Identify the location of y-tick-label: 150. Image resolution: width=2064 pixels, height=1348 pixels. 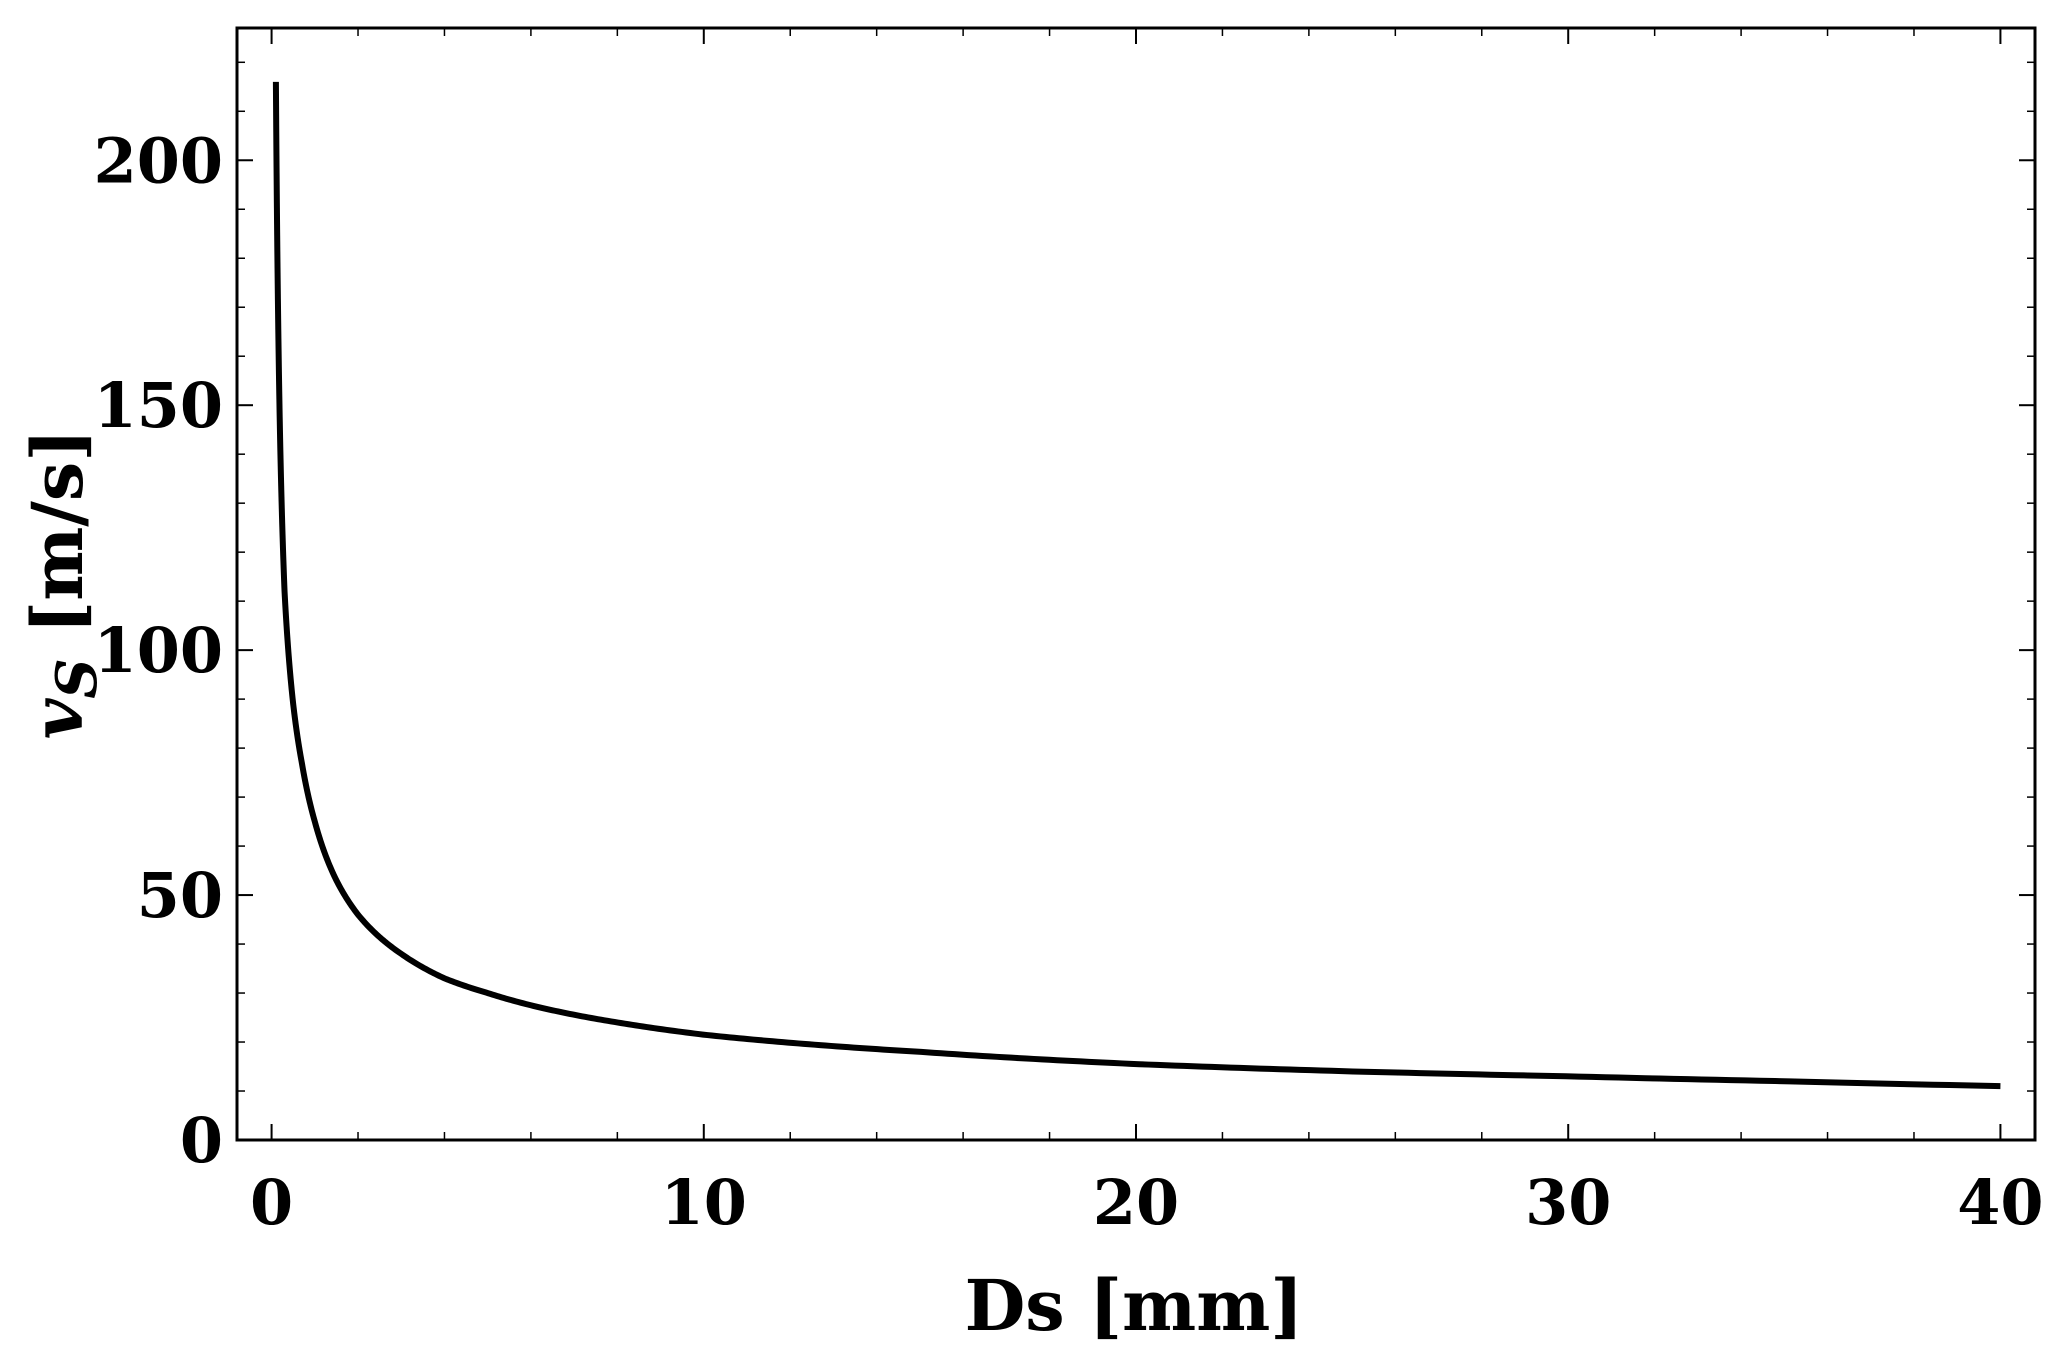
(158, 405).